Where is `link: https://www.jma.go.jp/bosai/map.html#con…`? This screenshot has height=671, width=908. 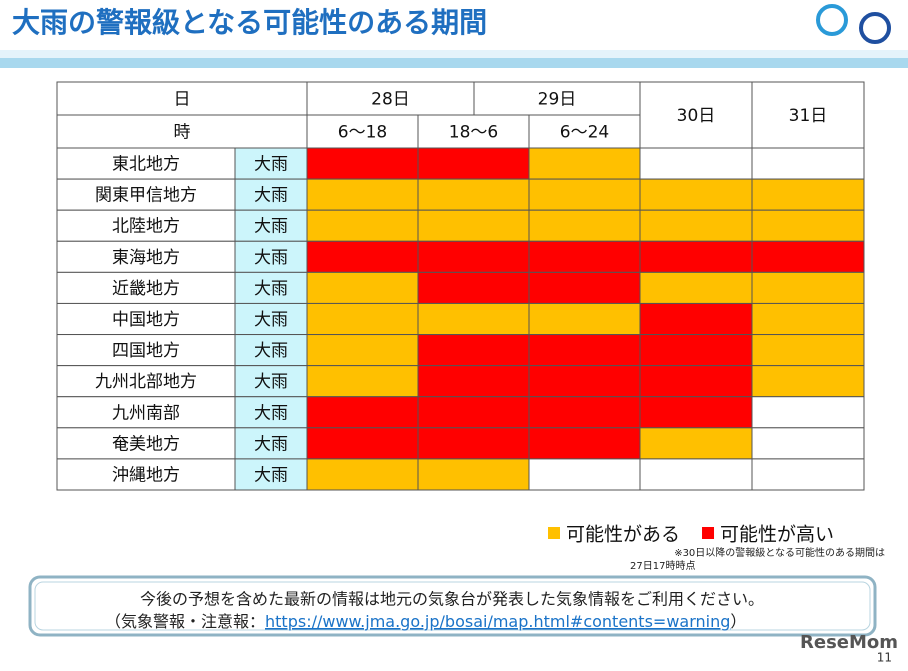
link: https://www.jma.go.jp/bosai/map.html#con… is located at coordinates (497, 621).